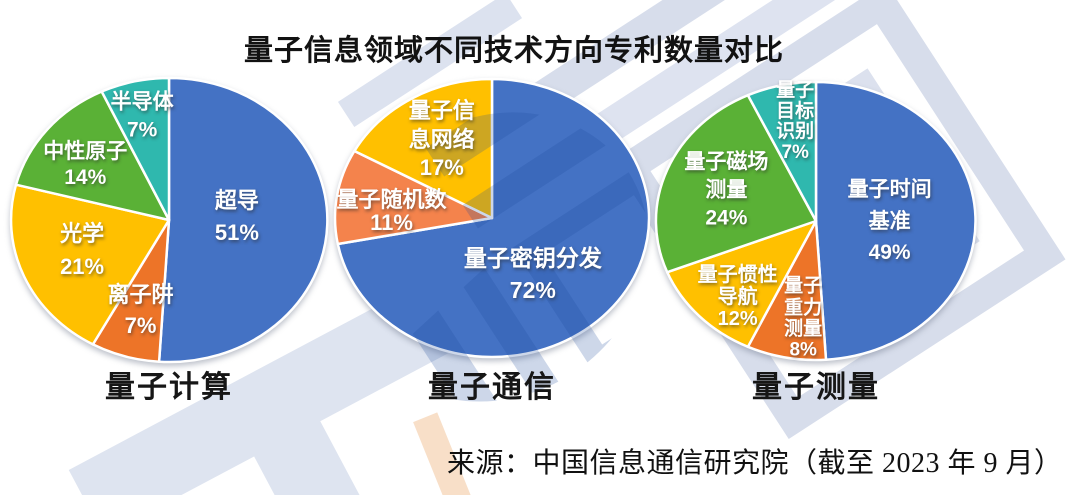 This screenshot has width=1080, height=495. What do you see at coordinates (741, 284) in the screenshot?
I see `slice-quantum-inertial-navigation` at bounding box center [741, 284].